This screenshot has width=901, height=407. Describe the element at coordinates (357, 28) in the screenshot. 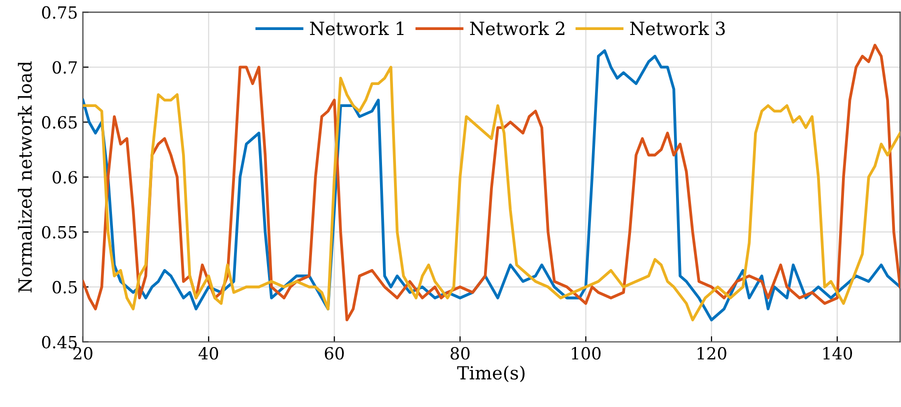

I see `legend-label: Network 1` at that location.